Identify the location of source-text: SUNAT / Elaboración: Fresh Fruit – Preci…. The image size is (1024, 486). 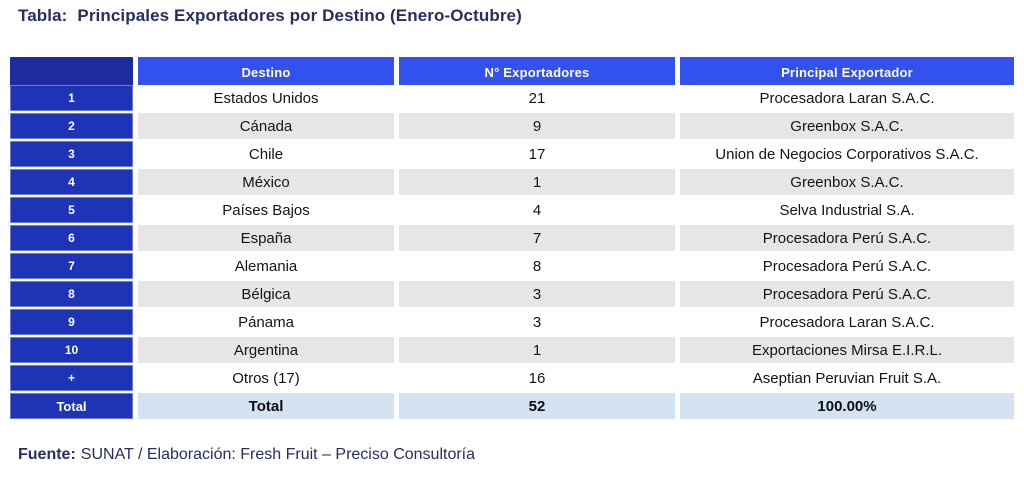
(278, 454).